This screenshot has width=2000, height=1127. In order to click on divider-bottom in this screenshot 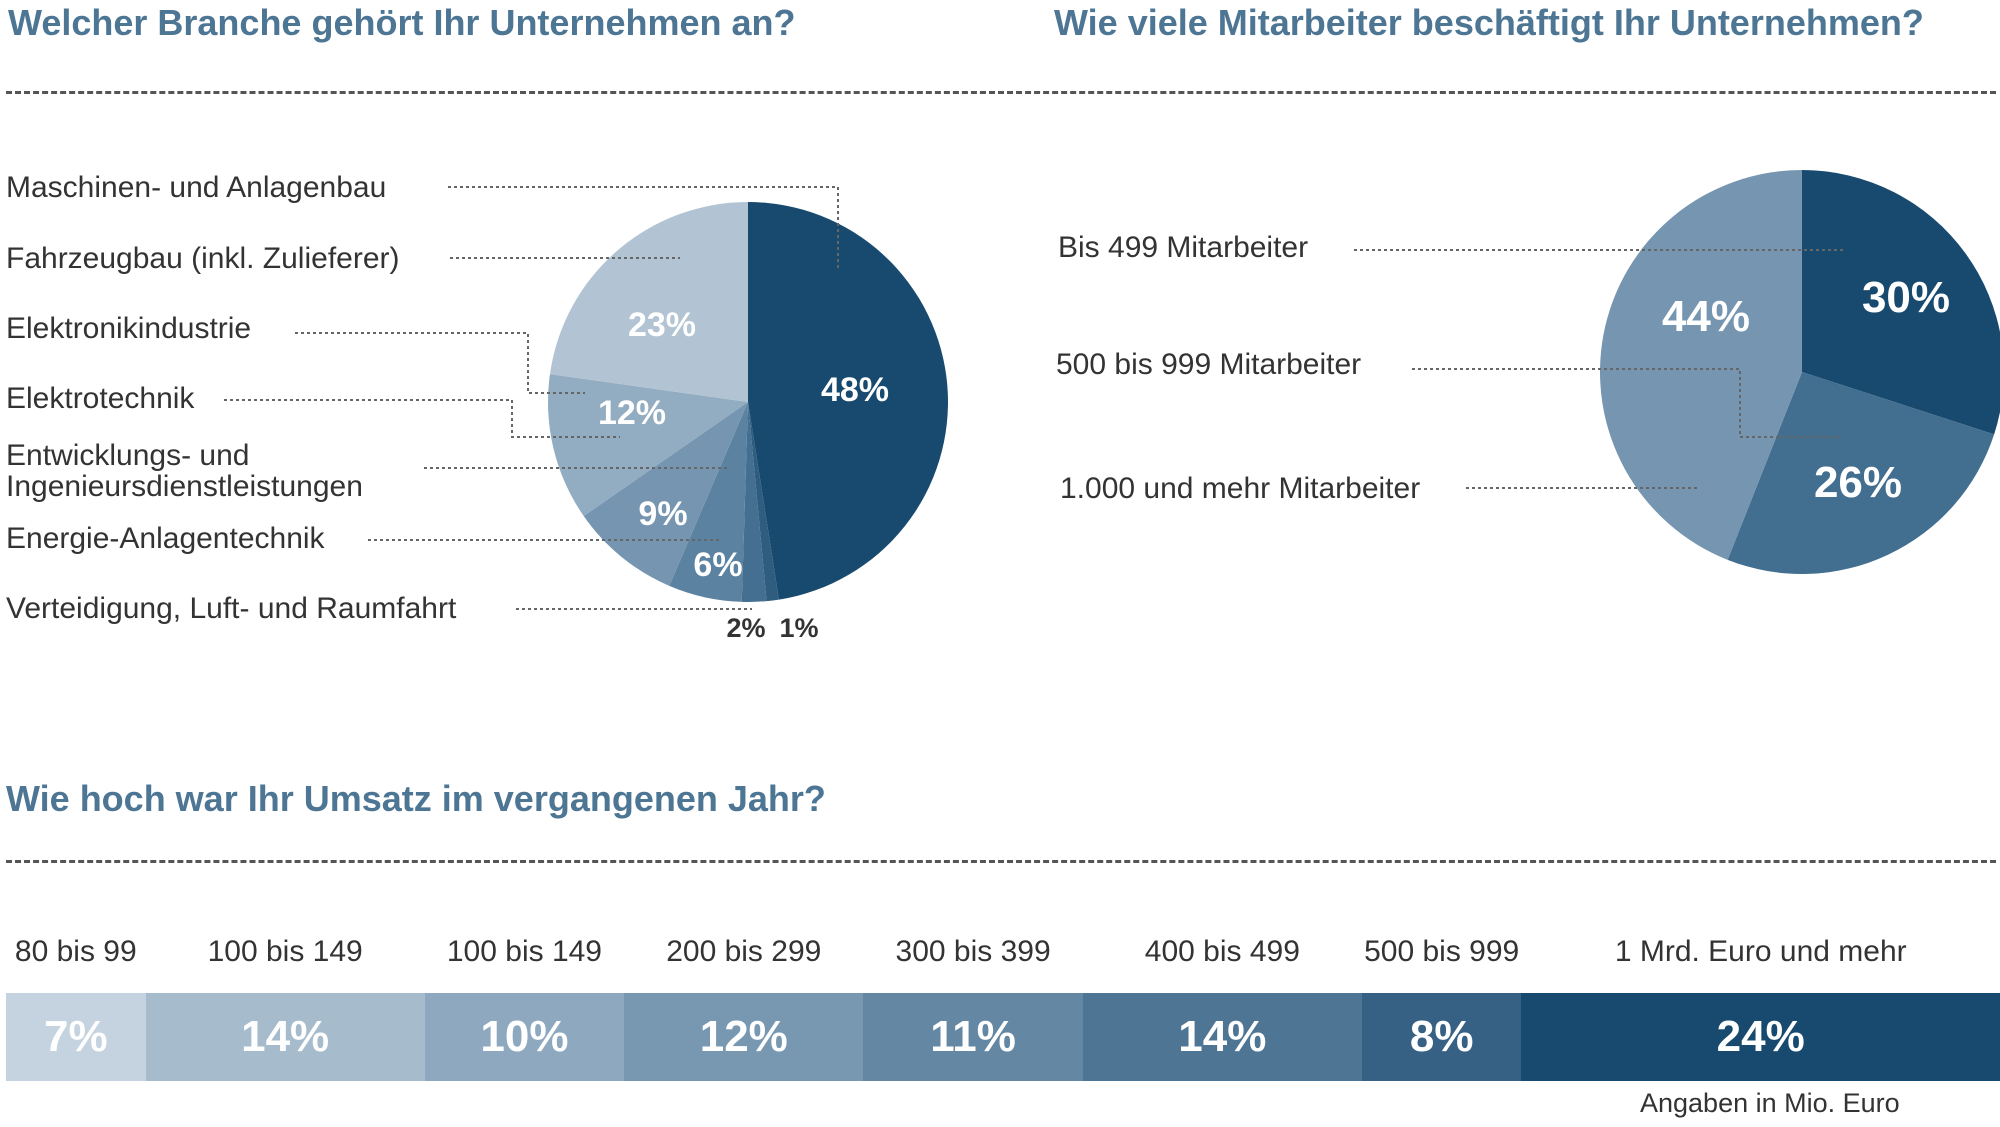, I will do `click(1001, 861)`.